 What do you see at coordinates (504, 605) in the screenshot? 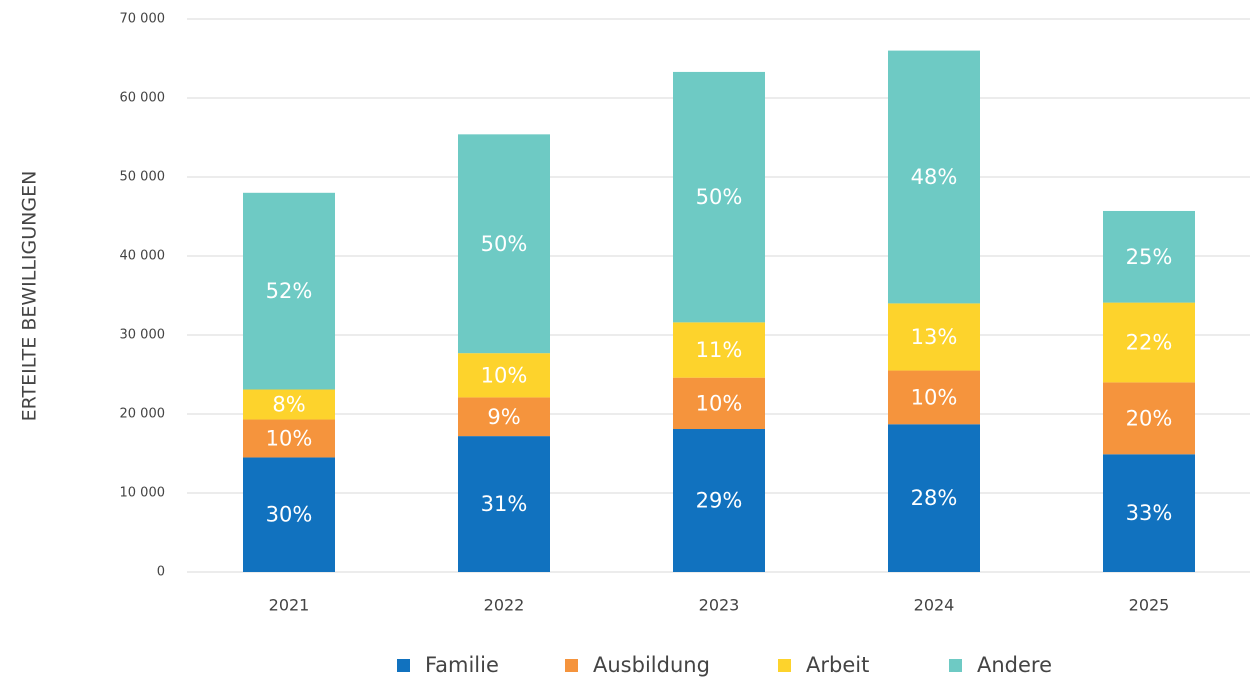
I see `x-tick-label: 2022` at bounding box center [504, 605].